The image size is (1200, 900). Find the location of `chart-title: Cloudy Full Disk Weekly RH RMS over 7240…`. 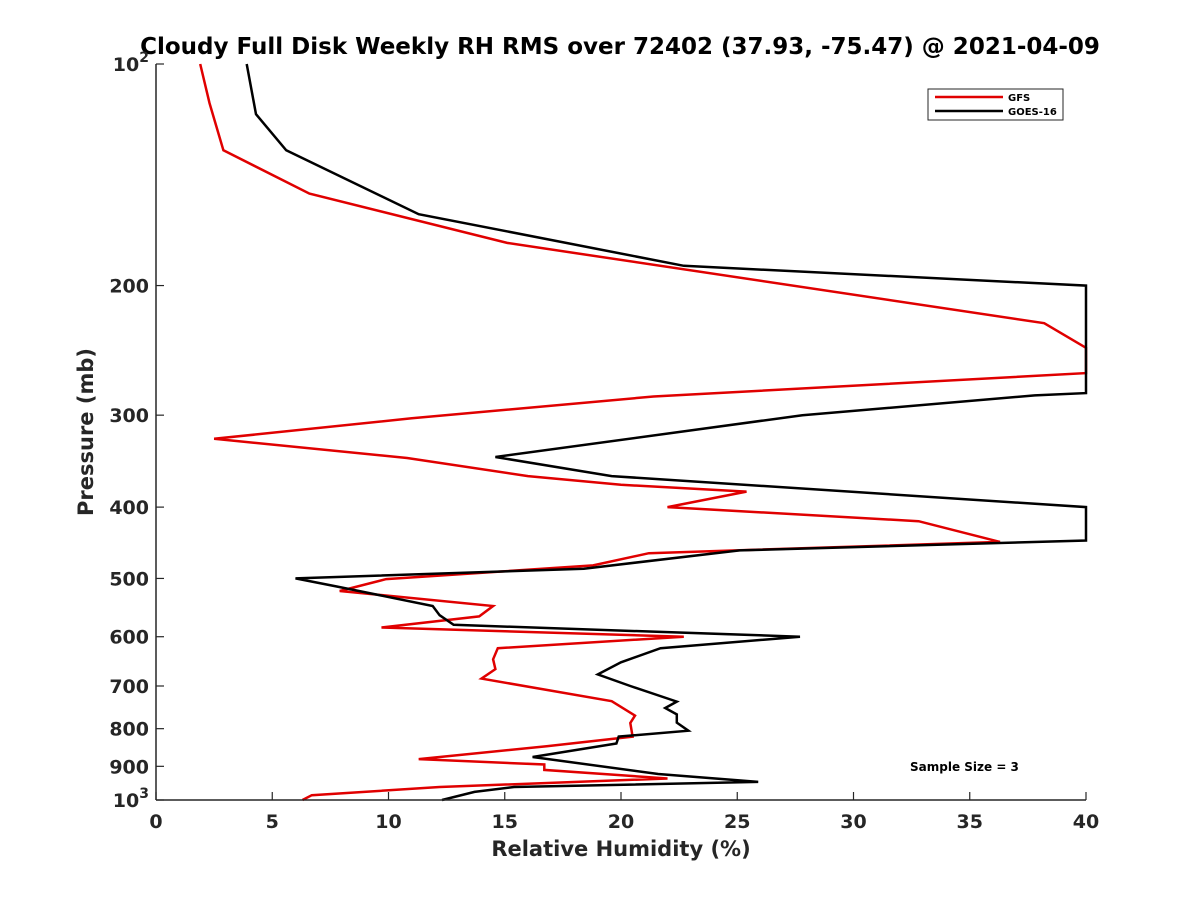

chart-title: Cloudy Full Disk Weekly RH RMS over 7240… is located at coordinates (620, 47).